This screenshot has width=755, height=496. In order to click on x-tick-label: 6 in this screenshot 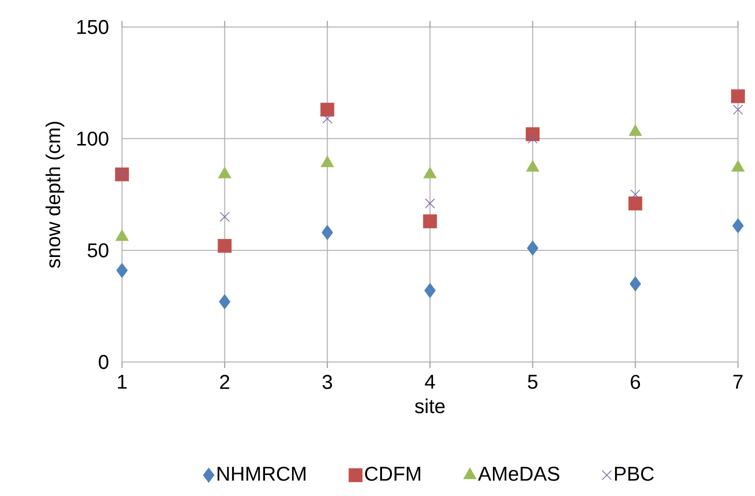, I will do `click(635, 382)`.